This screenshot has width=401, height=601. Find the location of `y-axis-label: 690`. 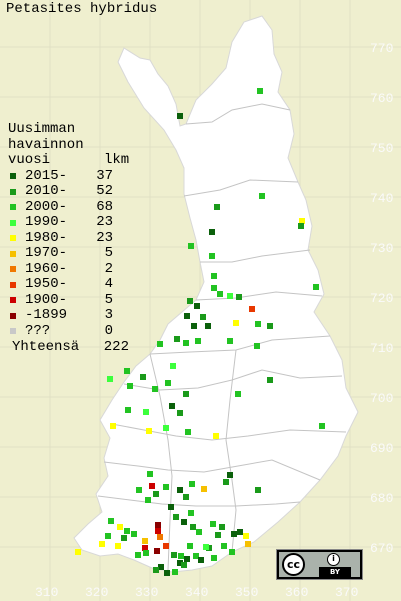

y-axis-label: 690 is located at coordinates (382, 448).